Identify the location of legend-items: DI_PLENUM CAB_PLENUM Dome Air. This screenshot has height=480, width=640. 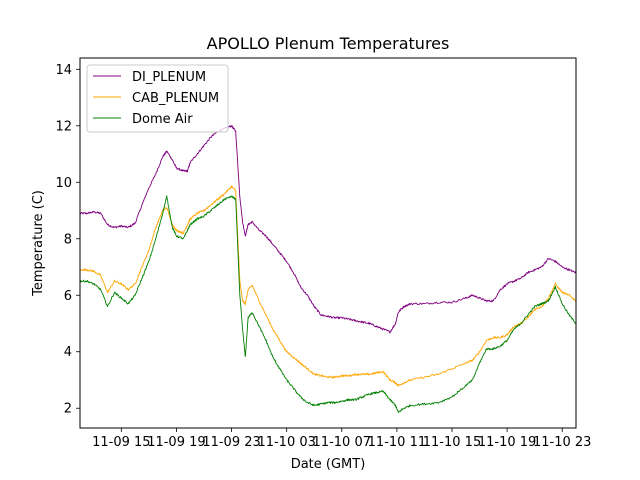
(156, 98).